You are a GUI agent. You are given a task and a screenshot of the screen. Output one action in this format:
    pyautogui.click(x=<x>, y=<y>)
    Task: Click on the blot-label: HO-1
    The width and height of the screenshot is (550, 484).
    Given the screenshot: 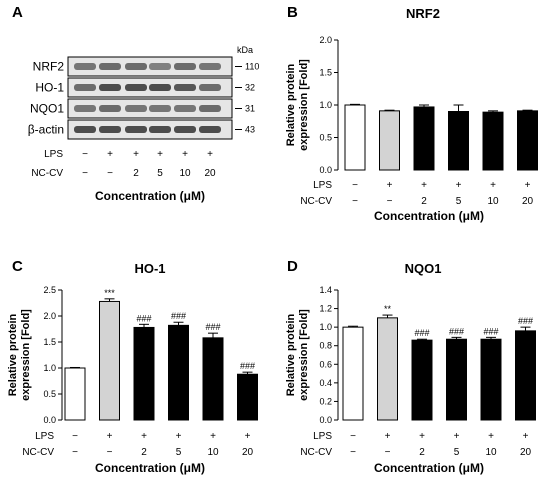 What is the action you would take?
    pyautogui.click(x=49, y=88)
    